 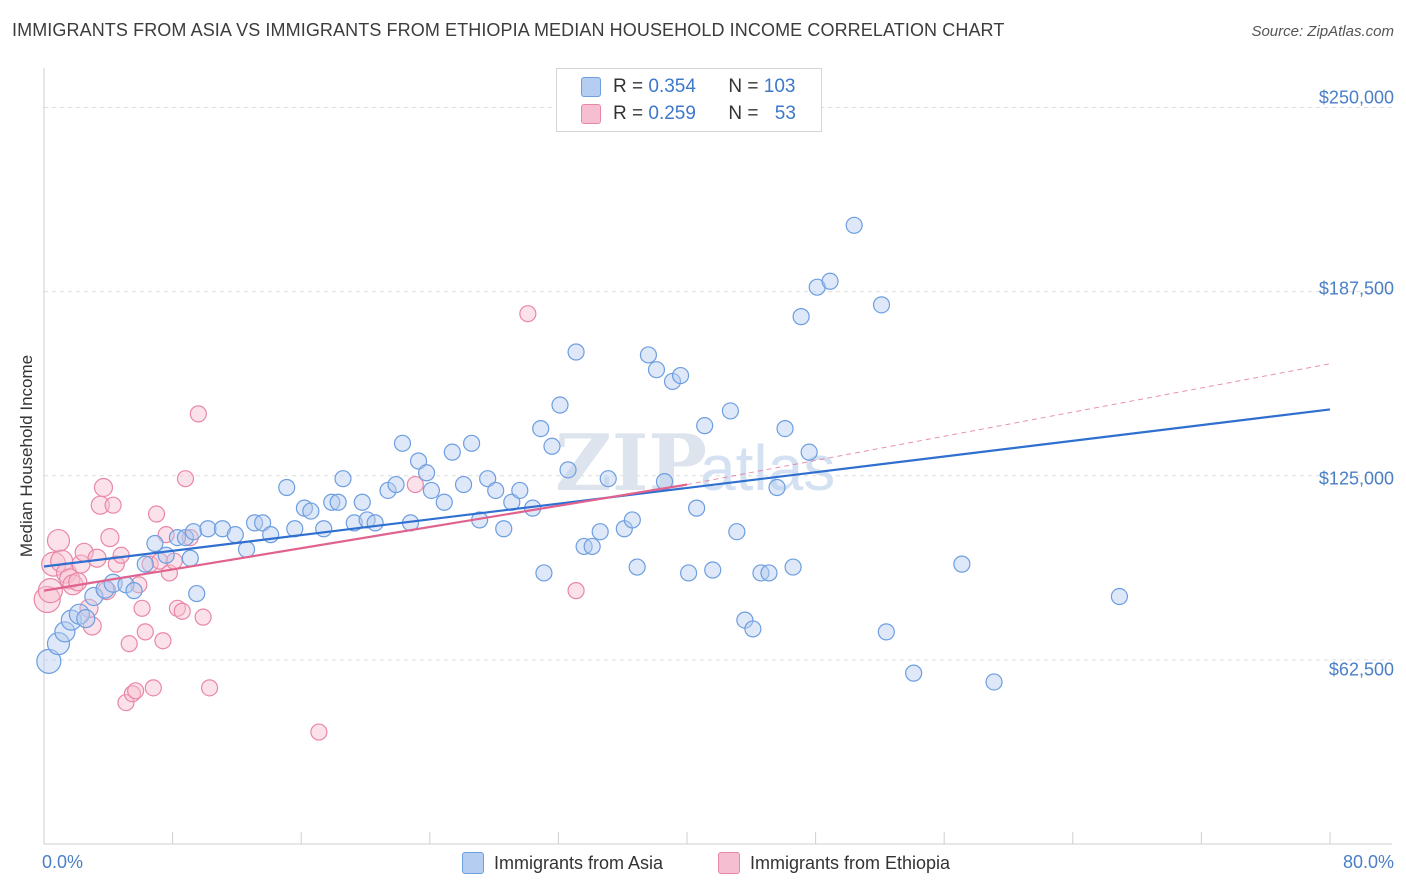 What do you see at coordinates (1368, 862) in the screenshot?
I see `x-tick-label-max: 80.0%` at bounding box center [1368, 862].